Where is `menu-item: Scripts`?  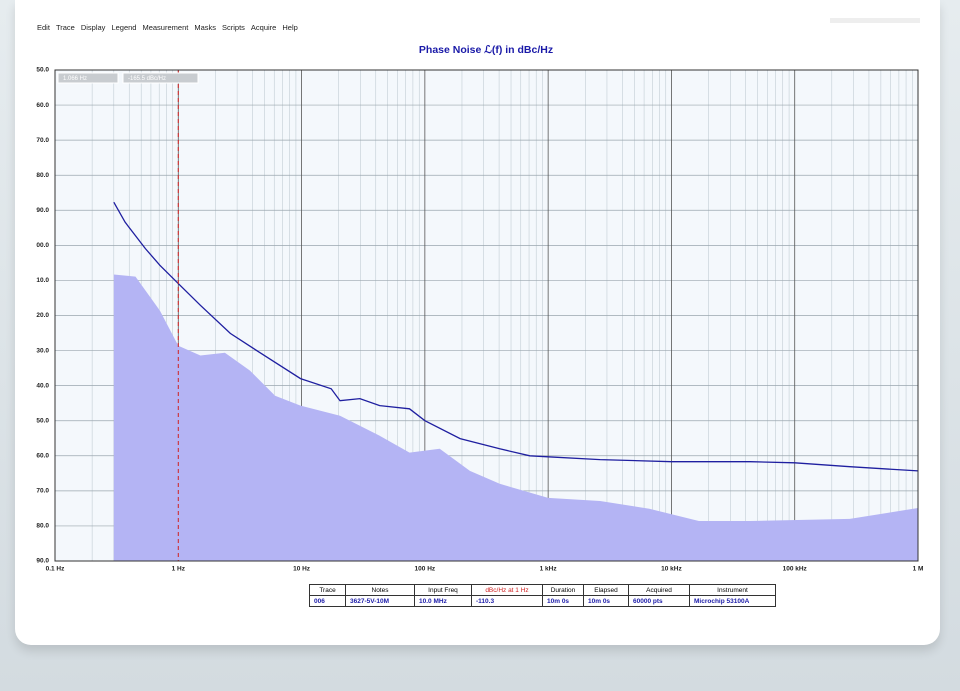 menu-item: Scripts is located at coordinates (233, 27).